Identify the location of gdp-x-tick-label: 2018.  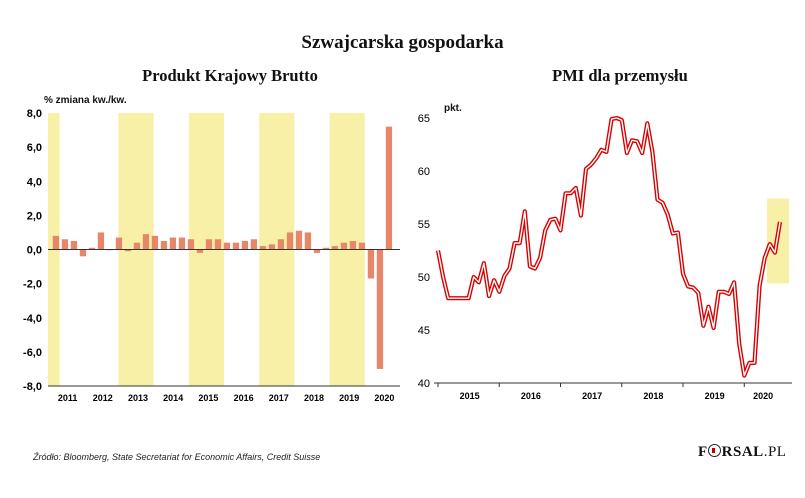
(314, 398).